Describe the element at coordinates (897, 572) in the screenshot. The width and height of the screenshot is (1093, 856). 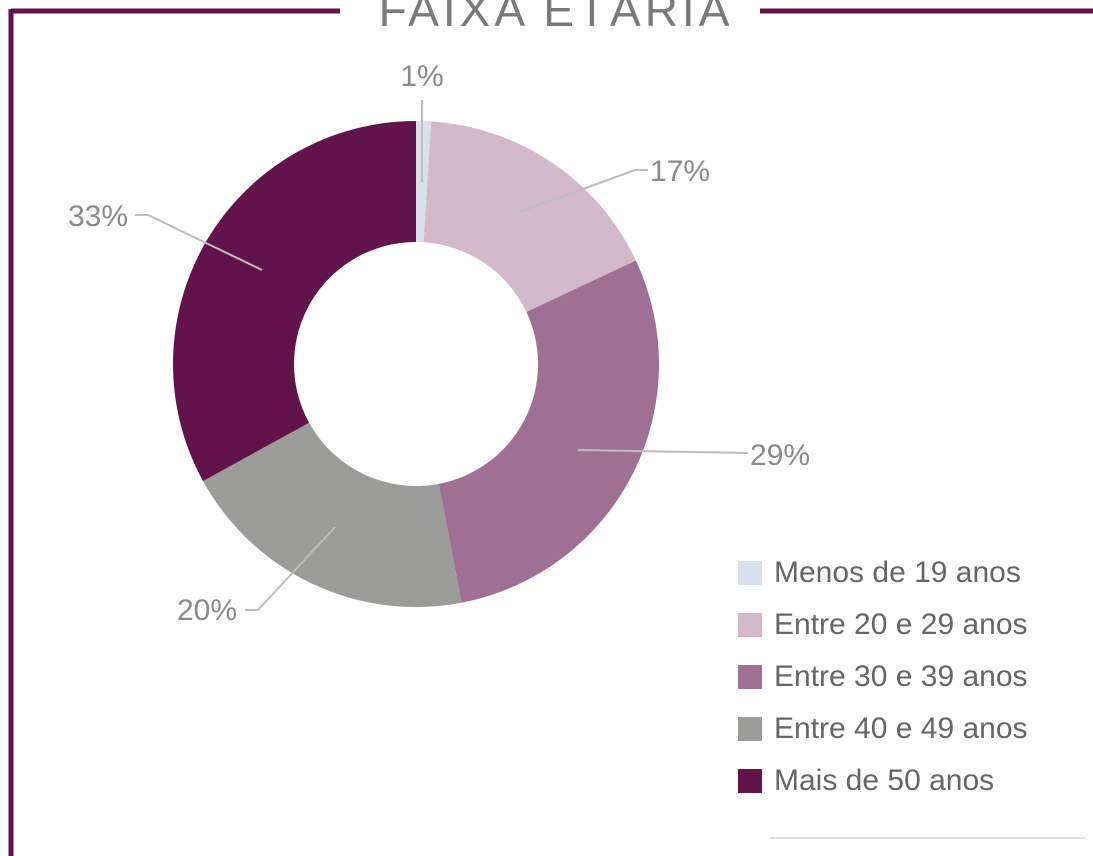
I see `legend-label: Menos de 19 anos` at that location.